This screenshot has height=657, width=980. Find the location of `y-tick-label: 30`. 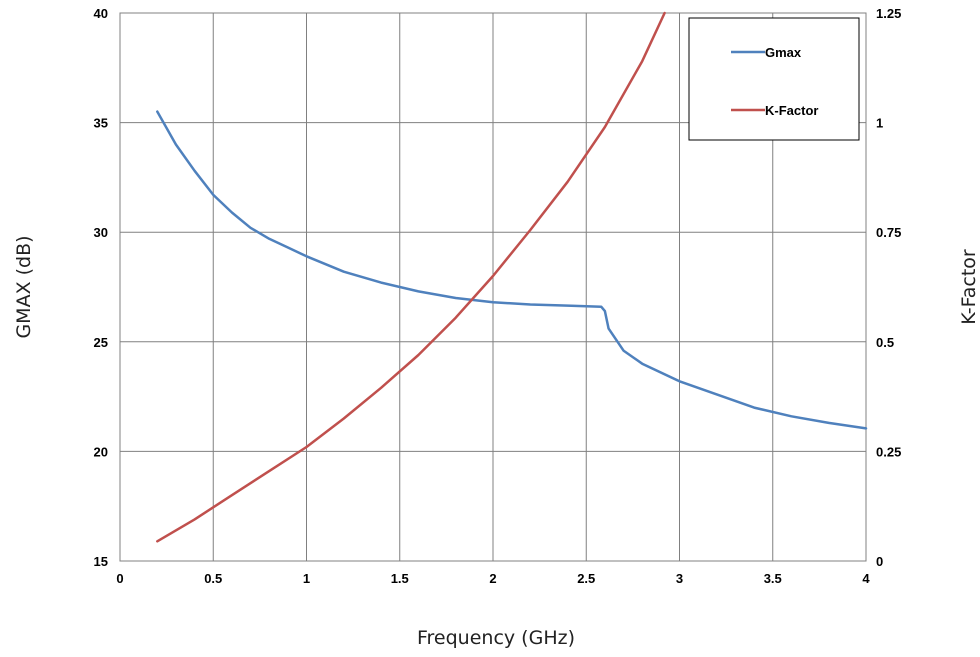

y-tick-label: 30 is located at coordinates (101, 232).